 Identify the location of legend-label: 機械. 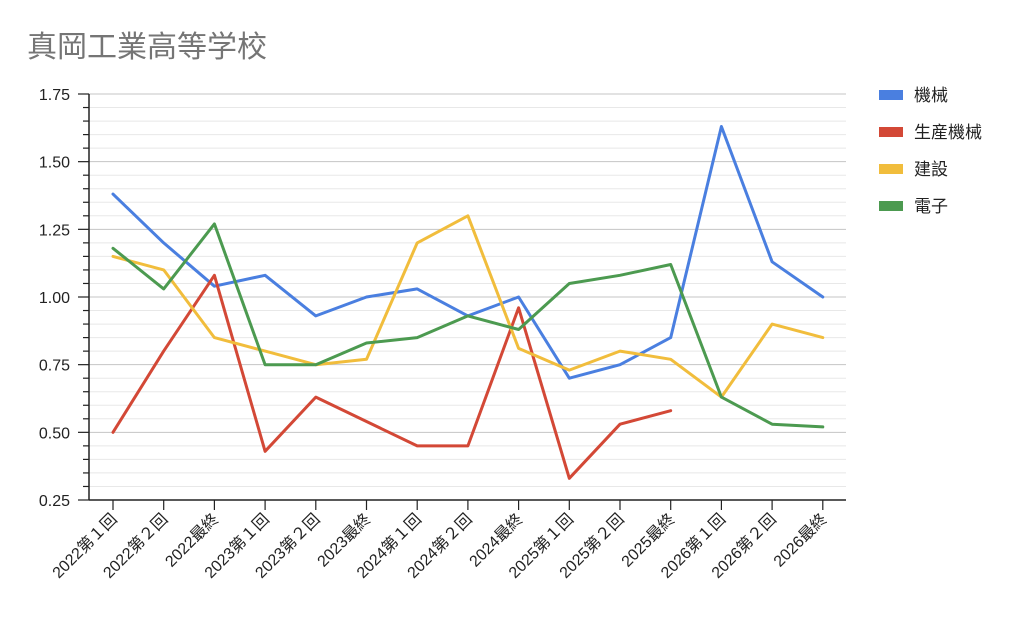
(931, 96).